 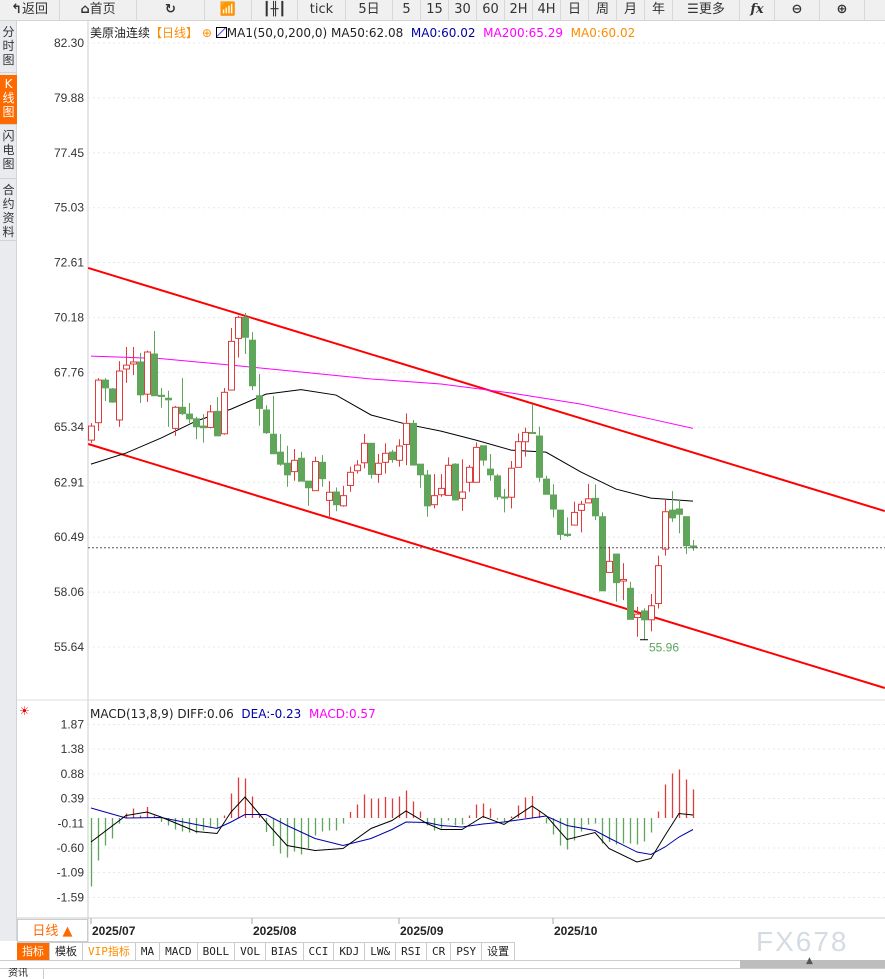 What do you see at coordinates (319, 952) in the screenshot?
I see `indicator-tab-cci: CCI` at bounding box center [319, 952].